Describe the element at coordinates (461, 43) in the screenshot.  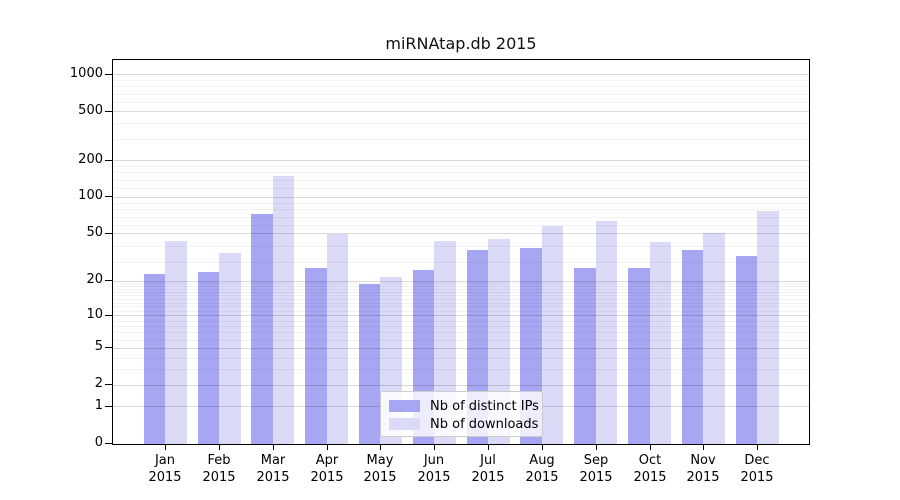
I see `chart-title: miRNAtap.db 2015` at that location.